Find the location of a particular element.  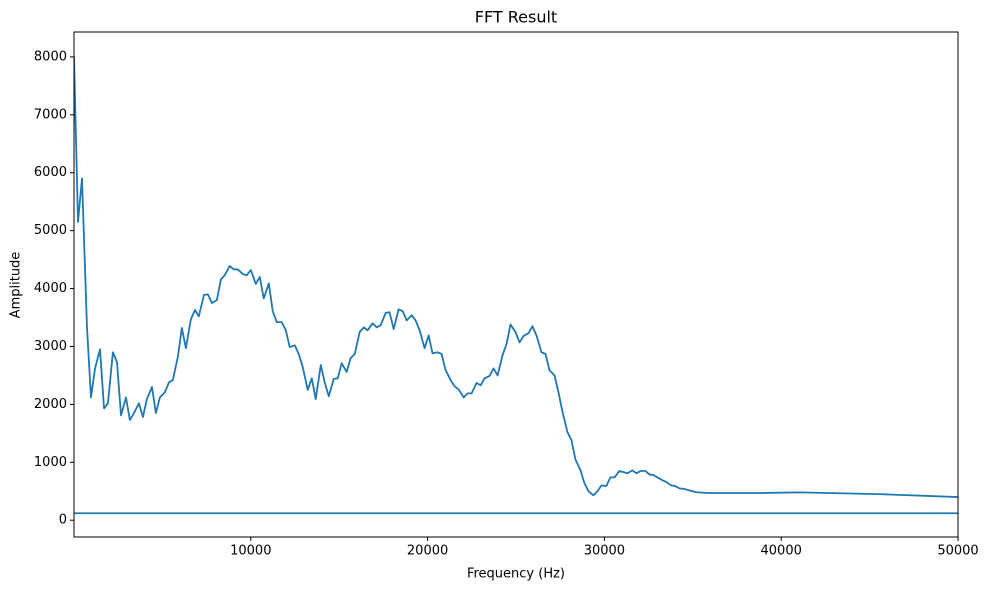

y-tick-label: 6000 is located at coordinates (50, 172).